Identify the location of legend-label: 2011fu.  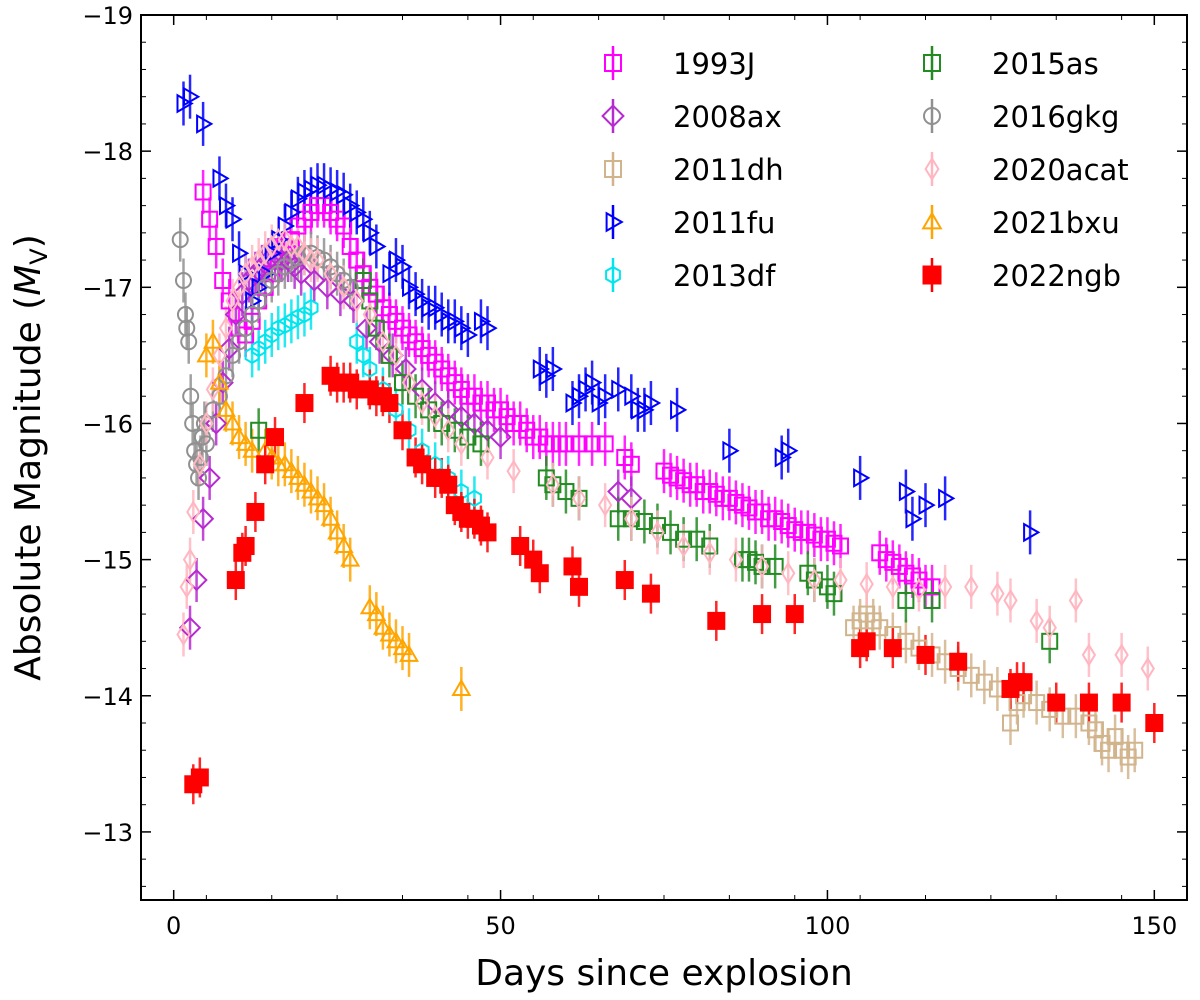
(724, 223).